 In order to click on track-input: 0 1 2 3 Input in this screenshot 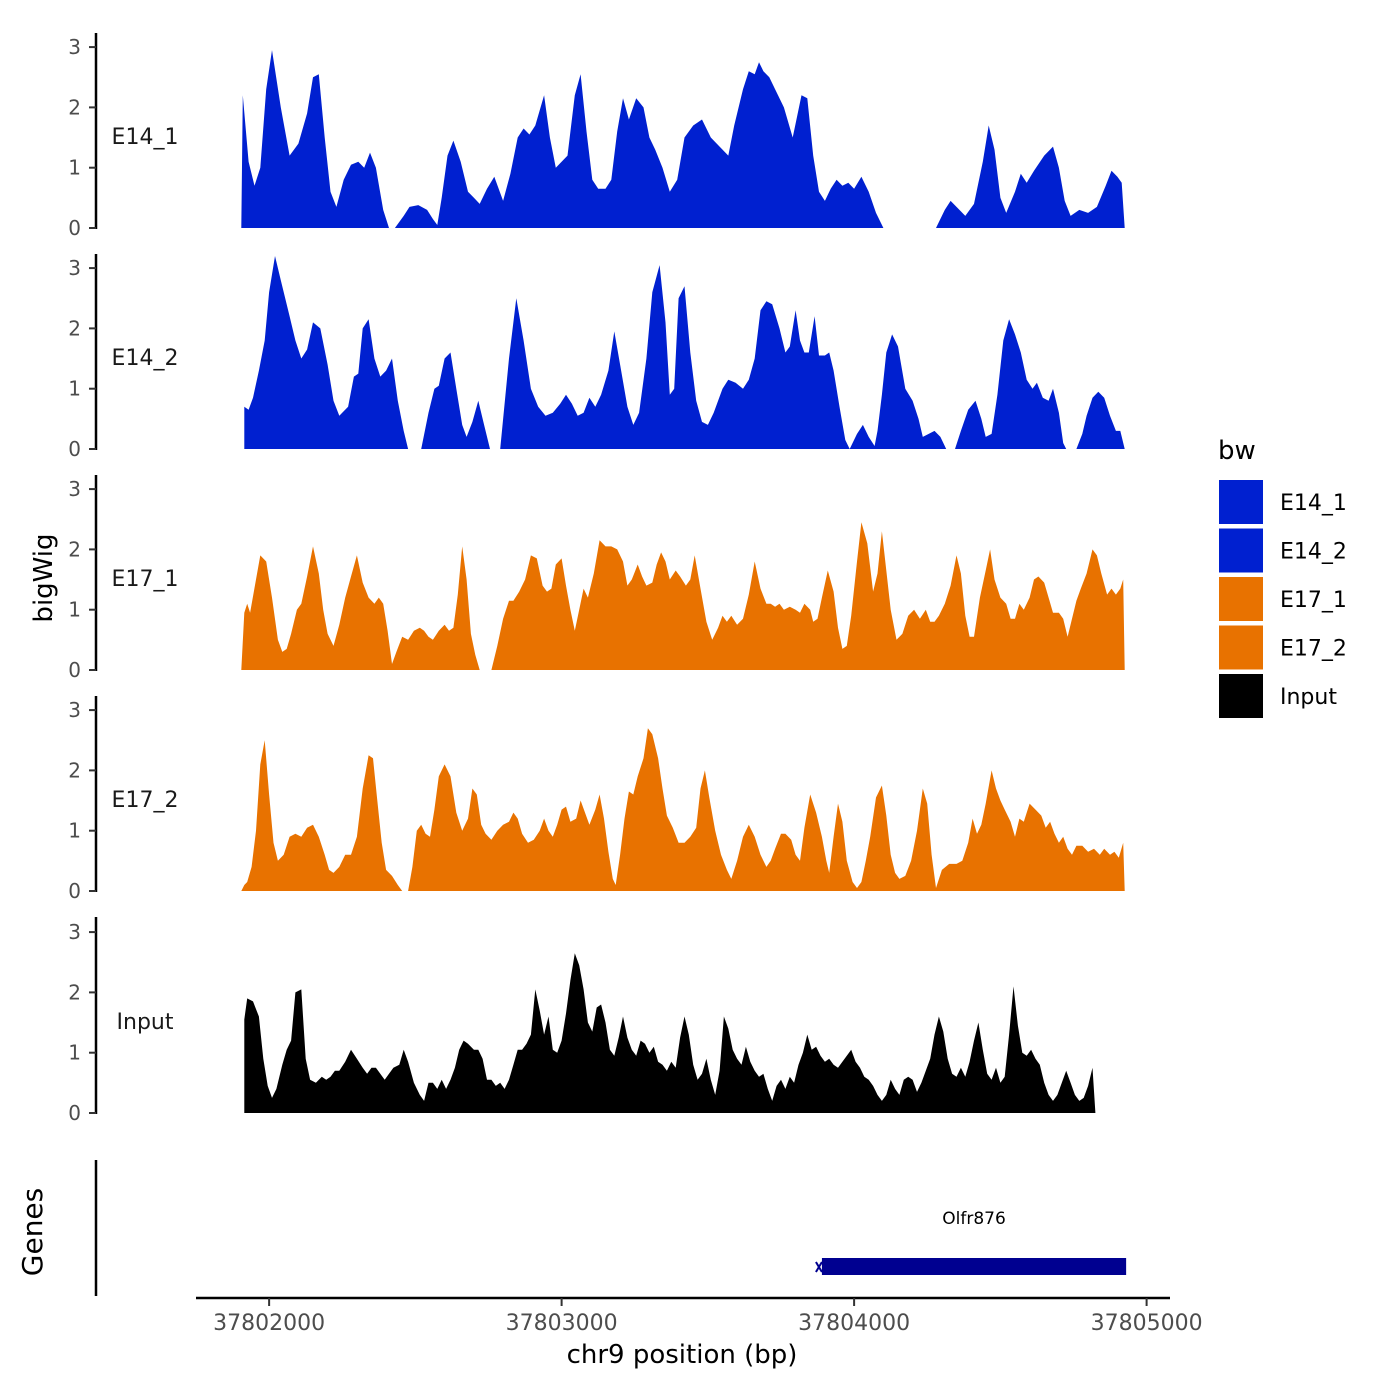, I will do `click(582, 1021)`.